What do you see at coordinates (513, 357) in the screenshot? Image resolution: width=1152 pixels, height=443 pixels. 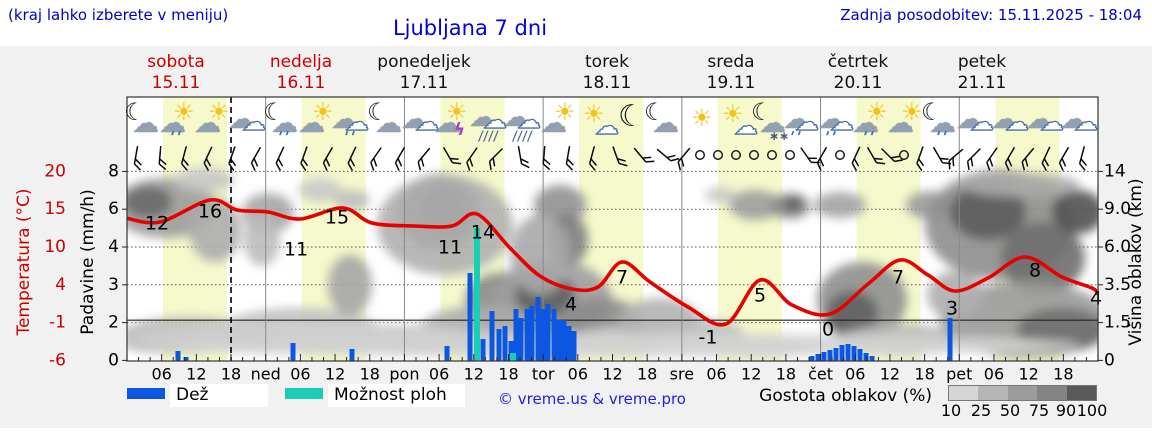 I see `shower-bar` at bounding box center [513, 357].